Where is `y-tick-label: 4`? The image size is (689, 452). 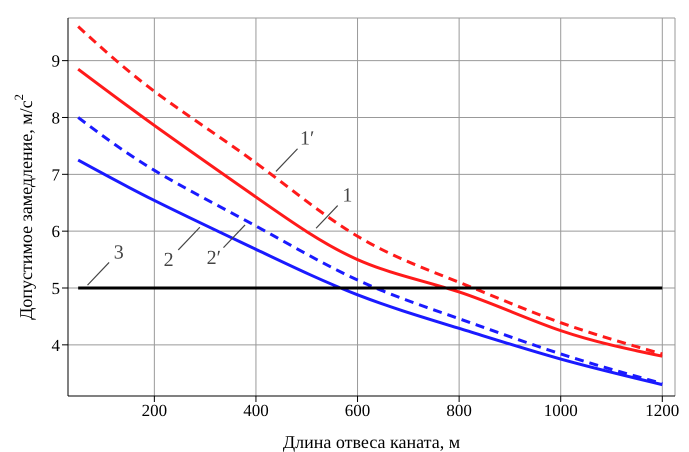 y-tick-label: 4 is located at coordinates (56, 345).